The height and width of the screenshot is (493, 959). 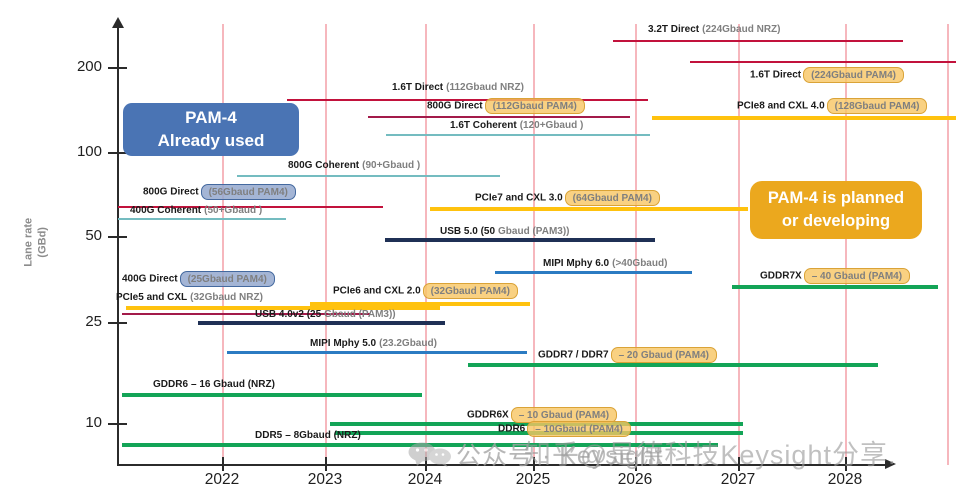 What do you see at coordinates (836, 197) in the screenshot?
I see `callout-line: PAM-4 is planned` at bounding box center [836, 197].